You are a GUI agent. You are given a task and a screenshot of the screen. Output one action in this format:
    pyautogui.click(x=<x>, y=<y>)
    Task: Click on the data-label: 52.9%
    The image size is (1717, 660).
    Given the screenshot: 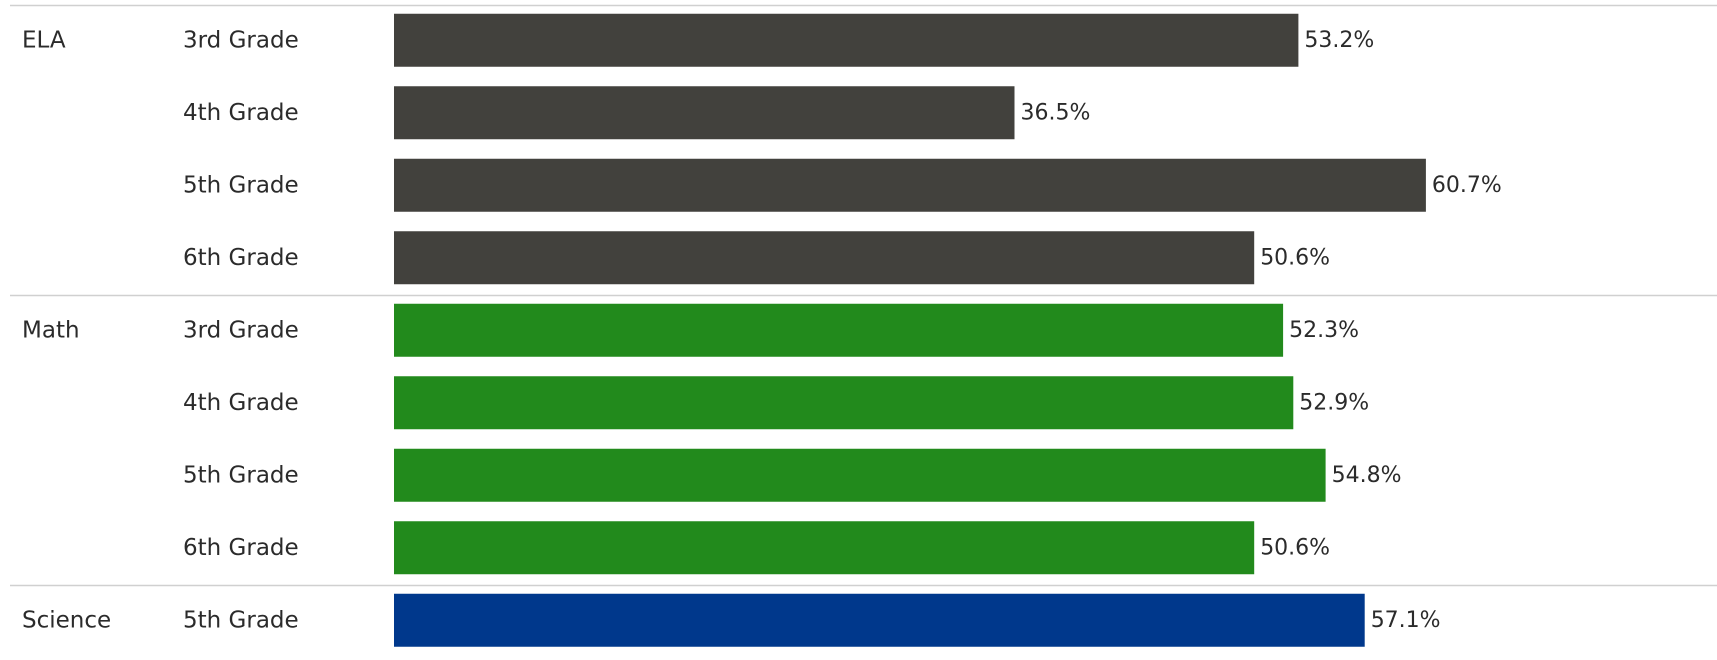 What is the action you would take?
    pyautogui.click(x=1334, y=402)
    